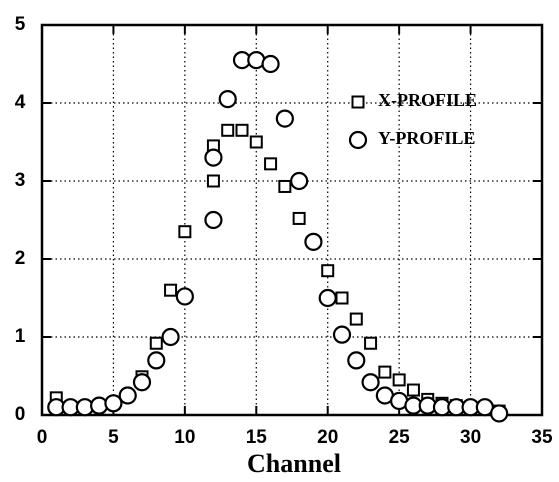 Image resolution: width=559 pixels, height=482 pixels. I want to click on y-tick-label: 1, so click(20, 336).